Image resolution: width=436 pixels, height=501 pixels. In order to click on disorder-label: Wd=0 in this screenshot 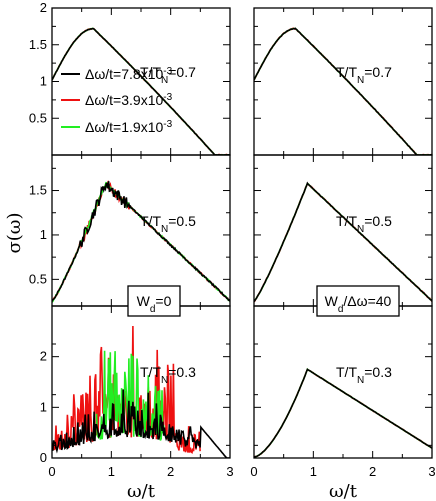, I will do `click(154, 304)`.